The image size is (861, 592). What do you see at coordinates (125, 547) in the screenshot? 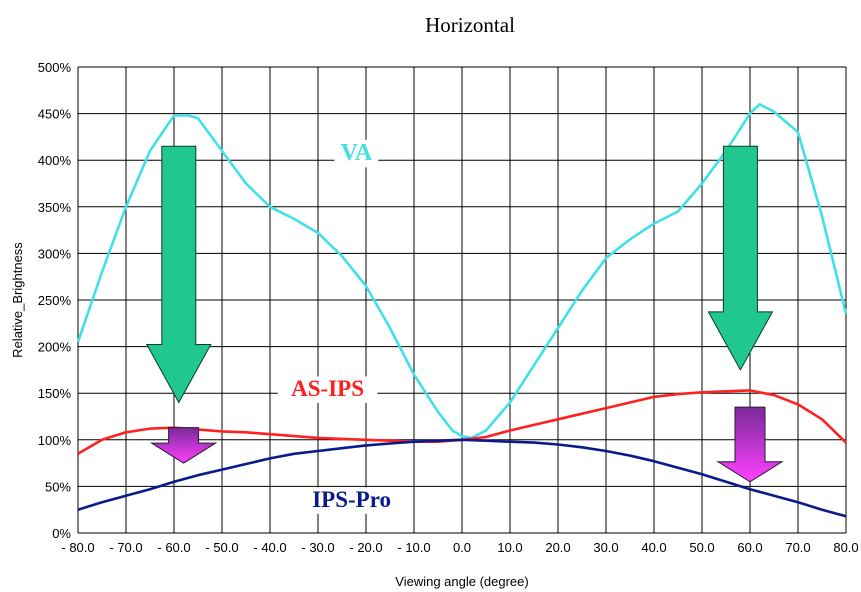
I see `x-tick-label: - 70.0` at bounding box center [125, 547].